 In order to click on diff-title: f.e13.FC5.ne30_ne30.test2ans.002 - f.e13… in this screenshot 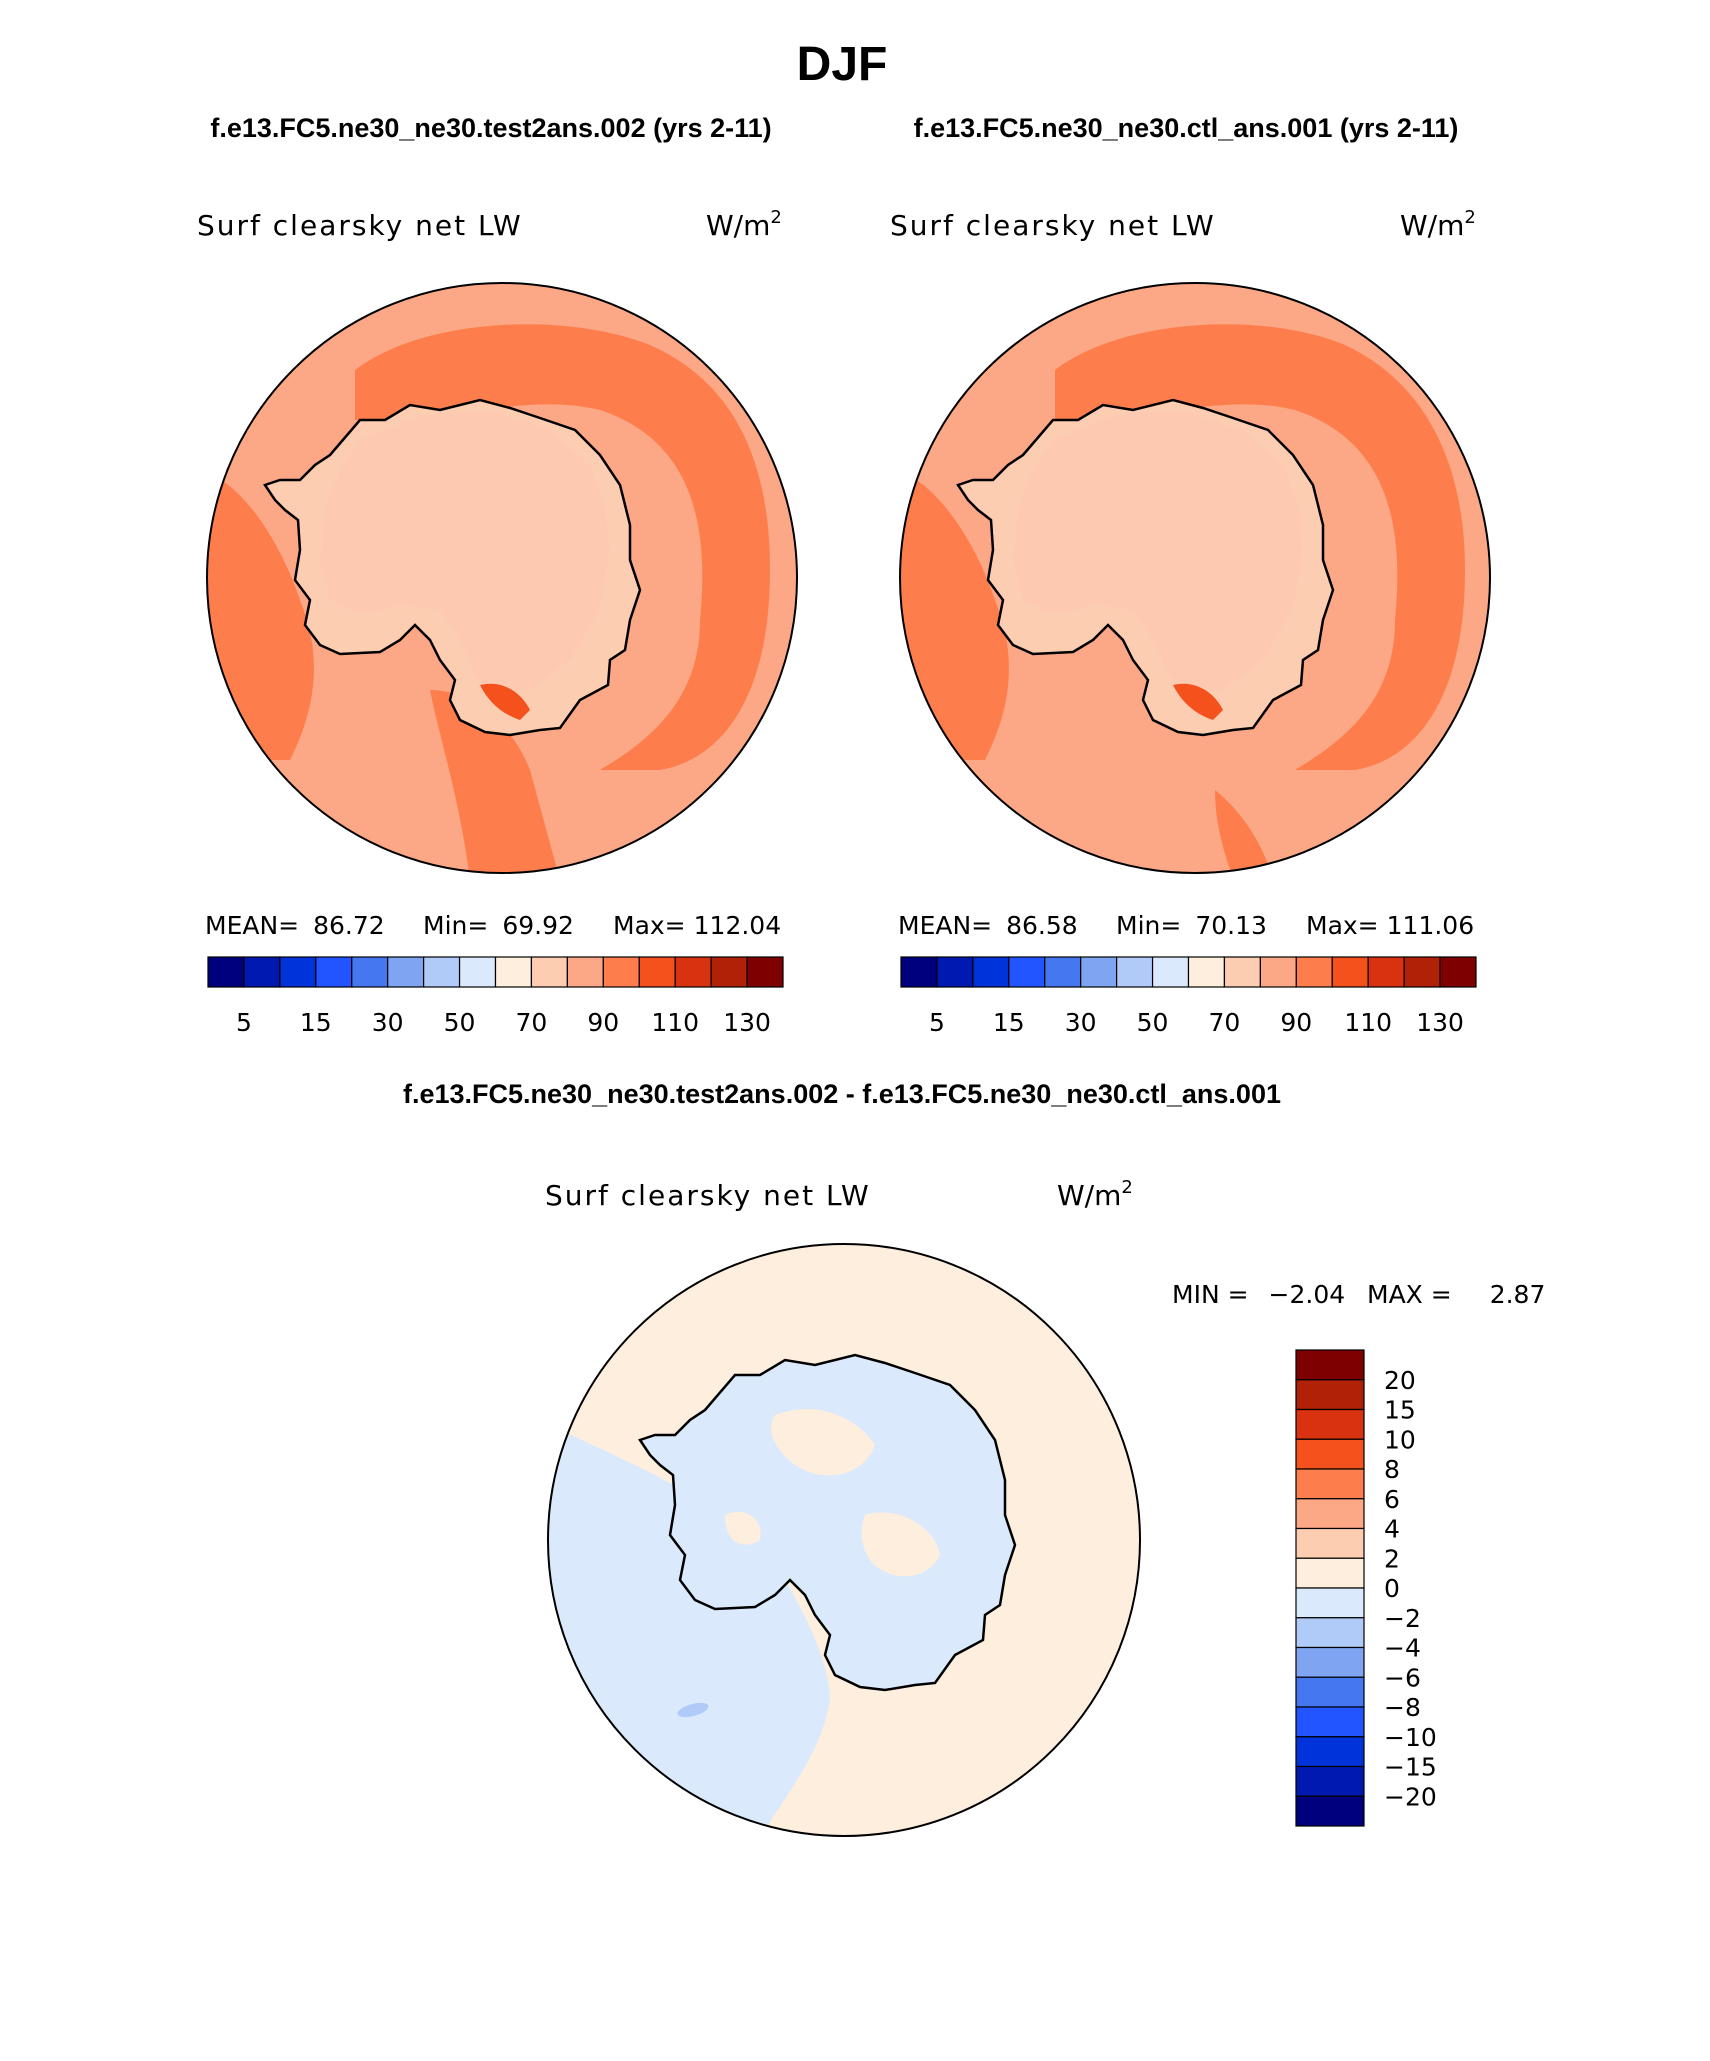, I will do `click(842, 1094)`.